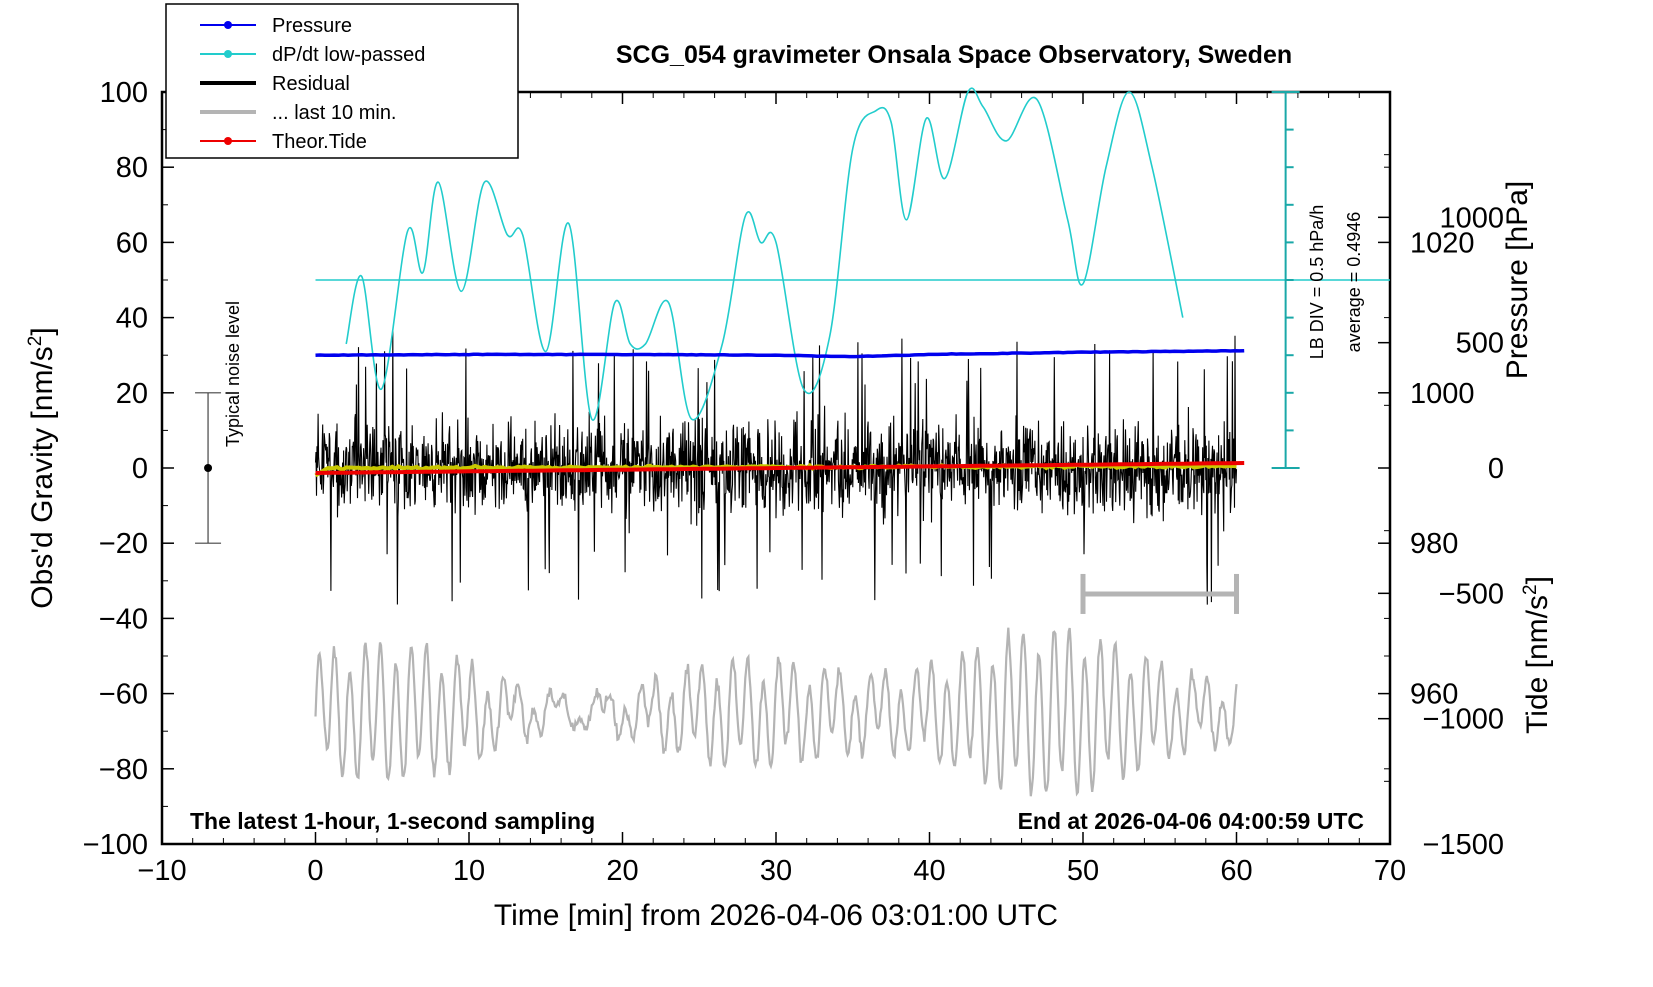  I want to click on footer-left: The latest 1-hour, 1-second sampling, so click(392, 821).